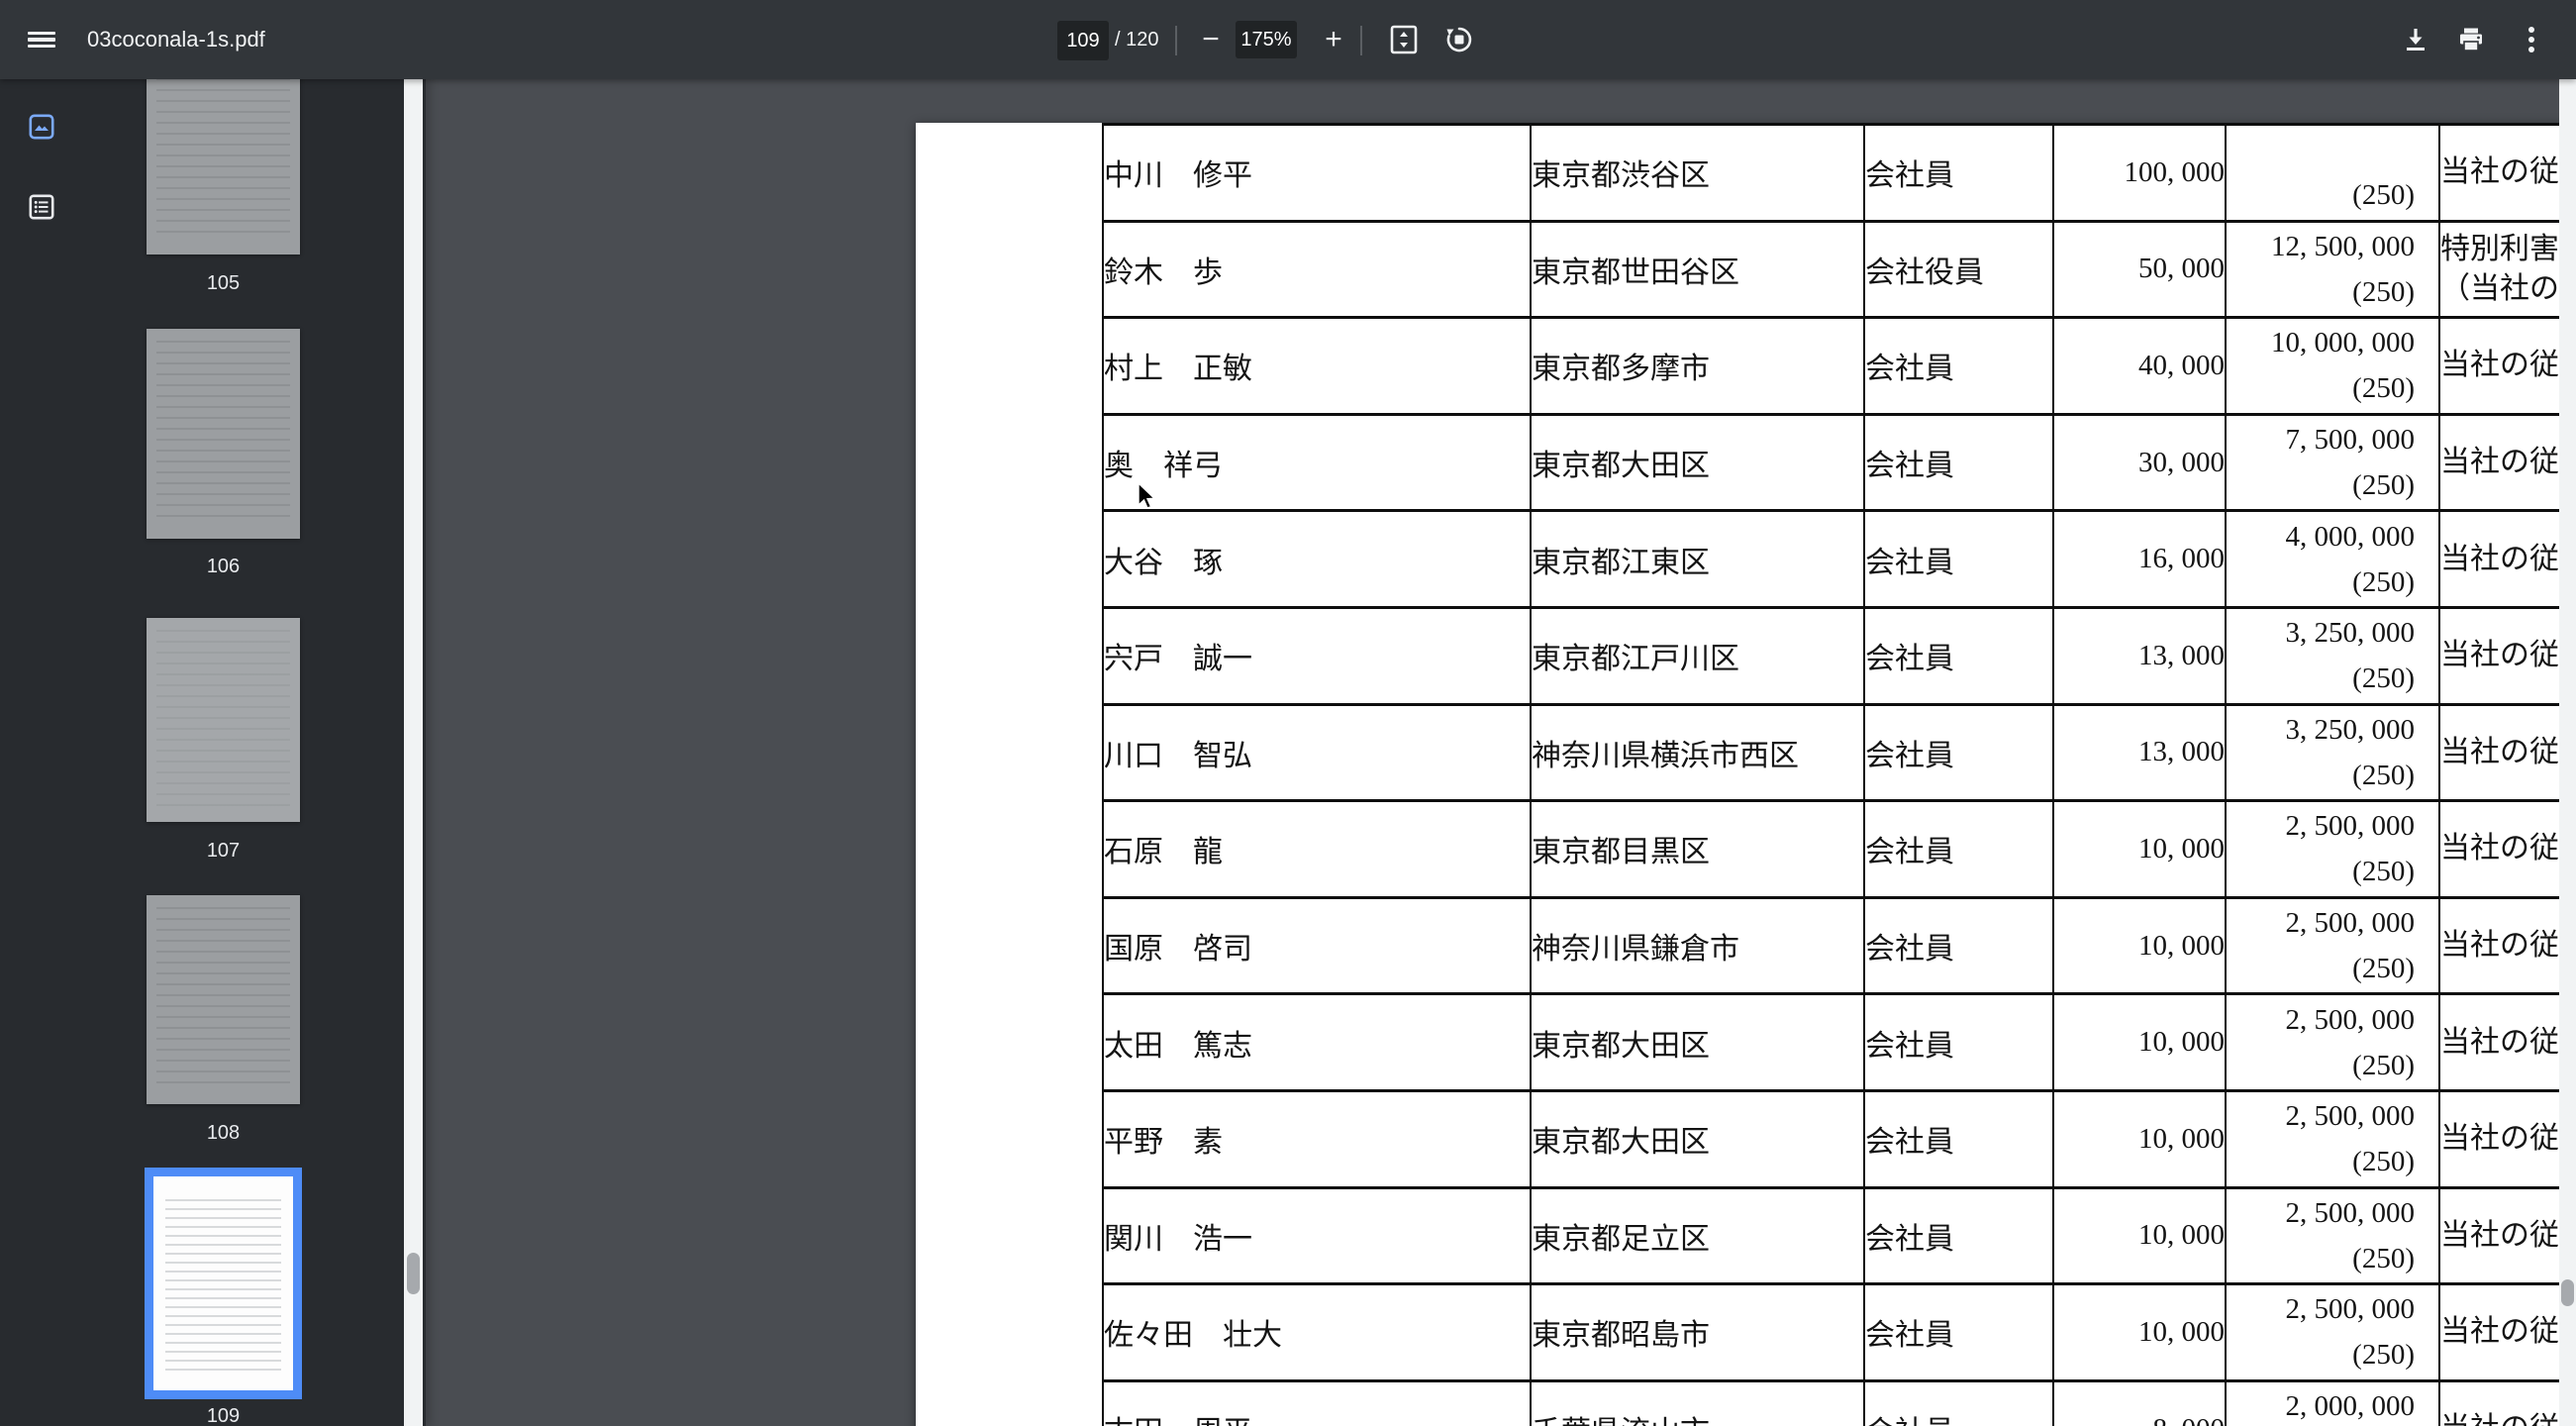  What do you see at coordinates (2567, 1292) in the screenshot?
I see `main-scrollbar-thumb` at bounding box center [2567, 1292].